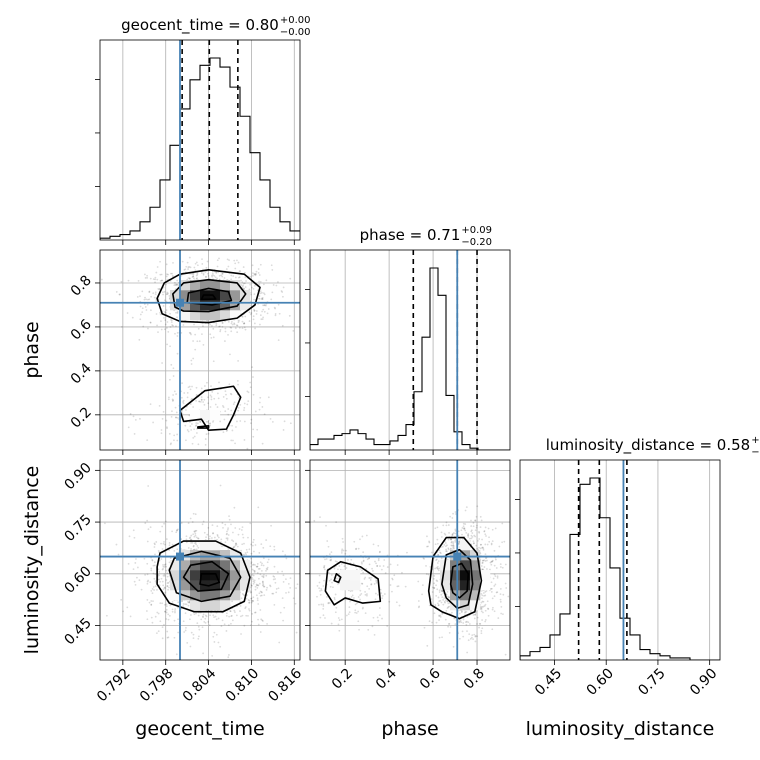 This screenshot has height=760, width=760. Describe the element at coordinates (200, 350) in the screenshot. I see `scatter-panel-geocent_time-phase` at that location.